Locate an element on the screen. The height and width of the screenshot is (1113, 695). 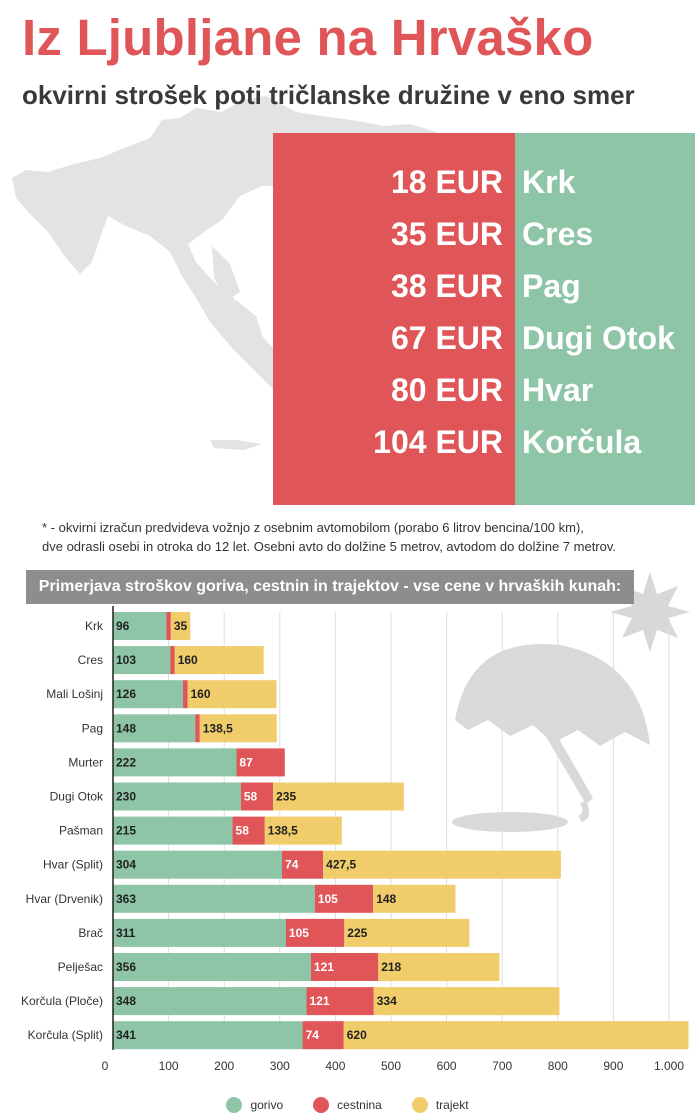
price-value: 104 EUR is located at coordinates (438, 442).